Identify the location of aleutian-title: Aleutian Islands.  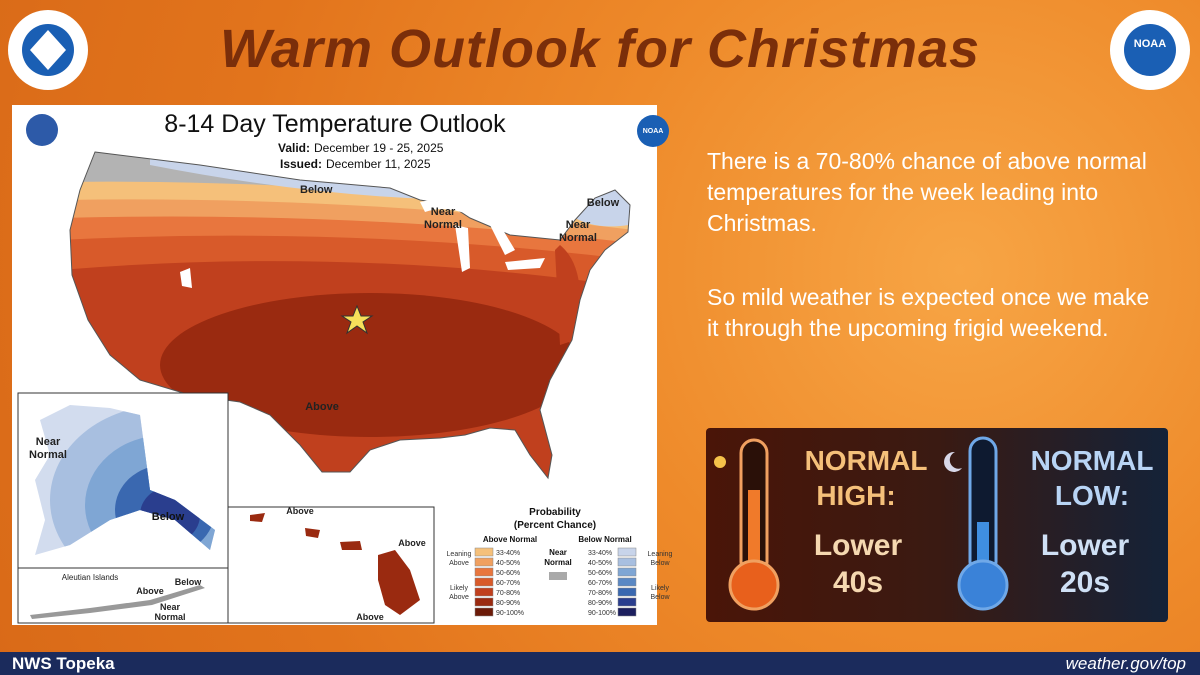
(90, 577).